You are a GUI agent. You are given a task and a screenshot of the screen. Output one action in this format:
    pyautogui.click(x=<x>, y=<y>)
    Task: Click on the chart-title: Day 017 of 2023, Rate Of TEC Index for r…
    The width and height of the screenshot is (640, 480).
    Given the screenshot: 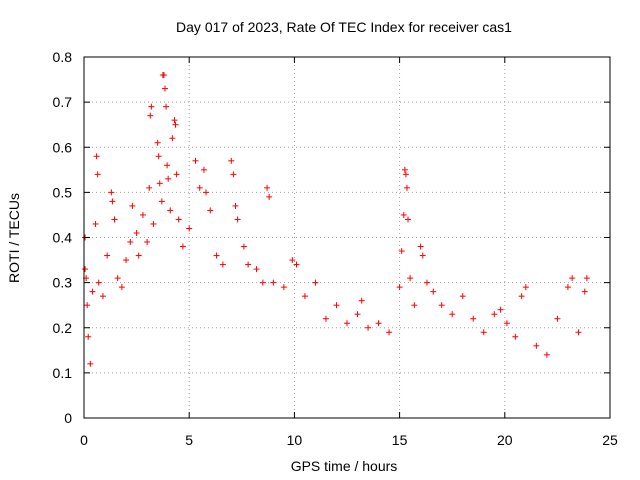 What is the action you would take?
    pyautogui.click(x=344, y=27)
    